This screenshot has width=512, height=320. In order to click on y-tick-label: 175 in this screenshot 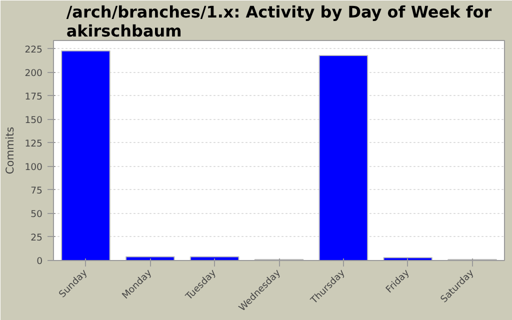, I will do `click(33, 96)`.